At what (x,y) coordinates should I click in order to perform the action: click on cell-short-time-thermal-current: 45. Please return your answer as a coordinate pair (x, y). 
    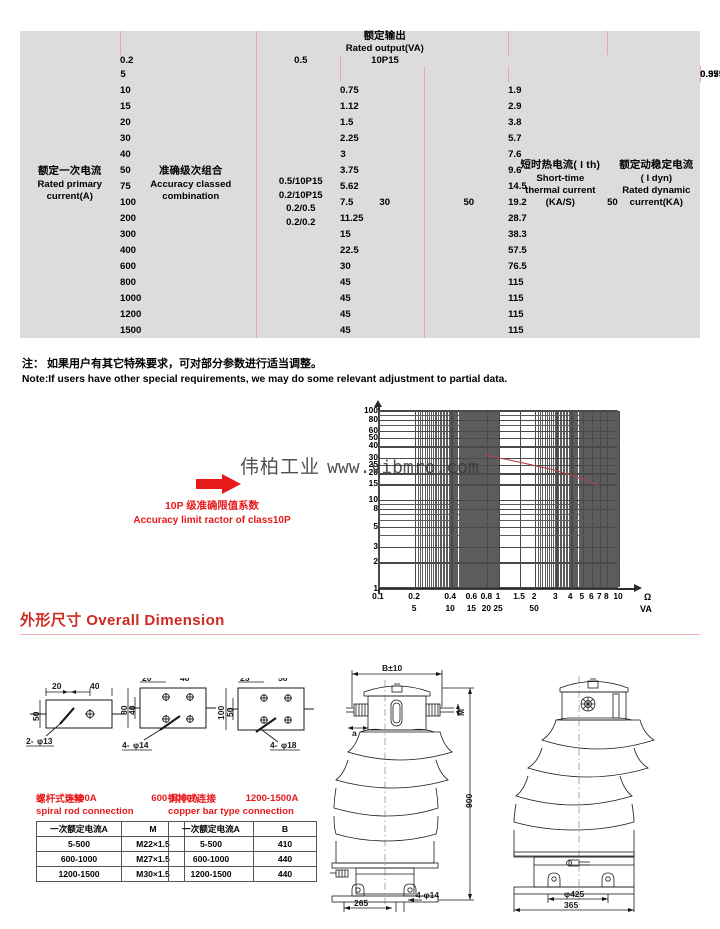
    Looking at the image, I should click on (345, 330).